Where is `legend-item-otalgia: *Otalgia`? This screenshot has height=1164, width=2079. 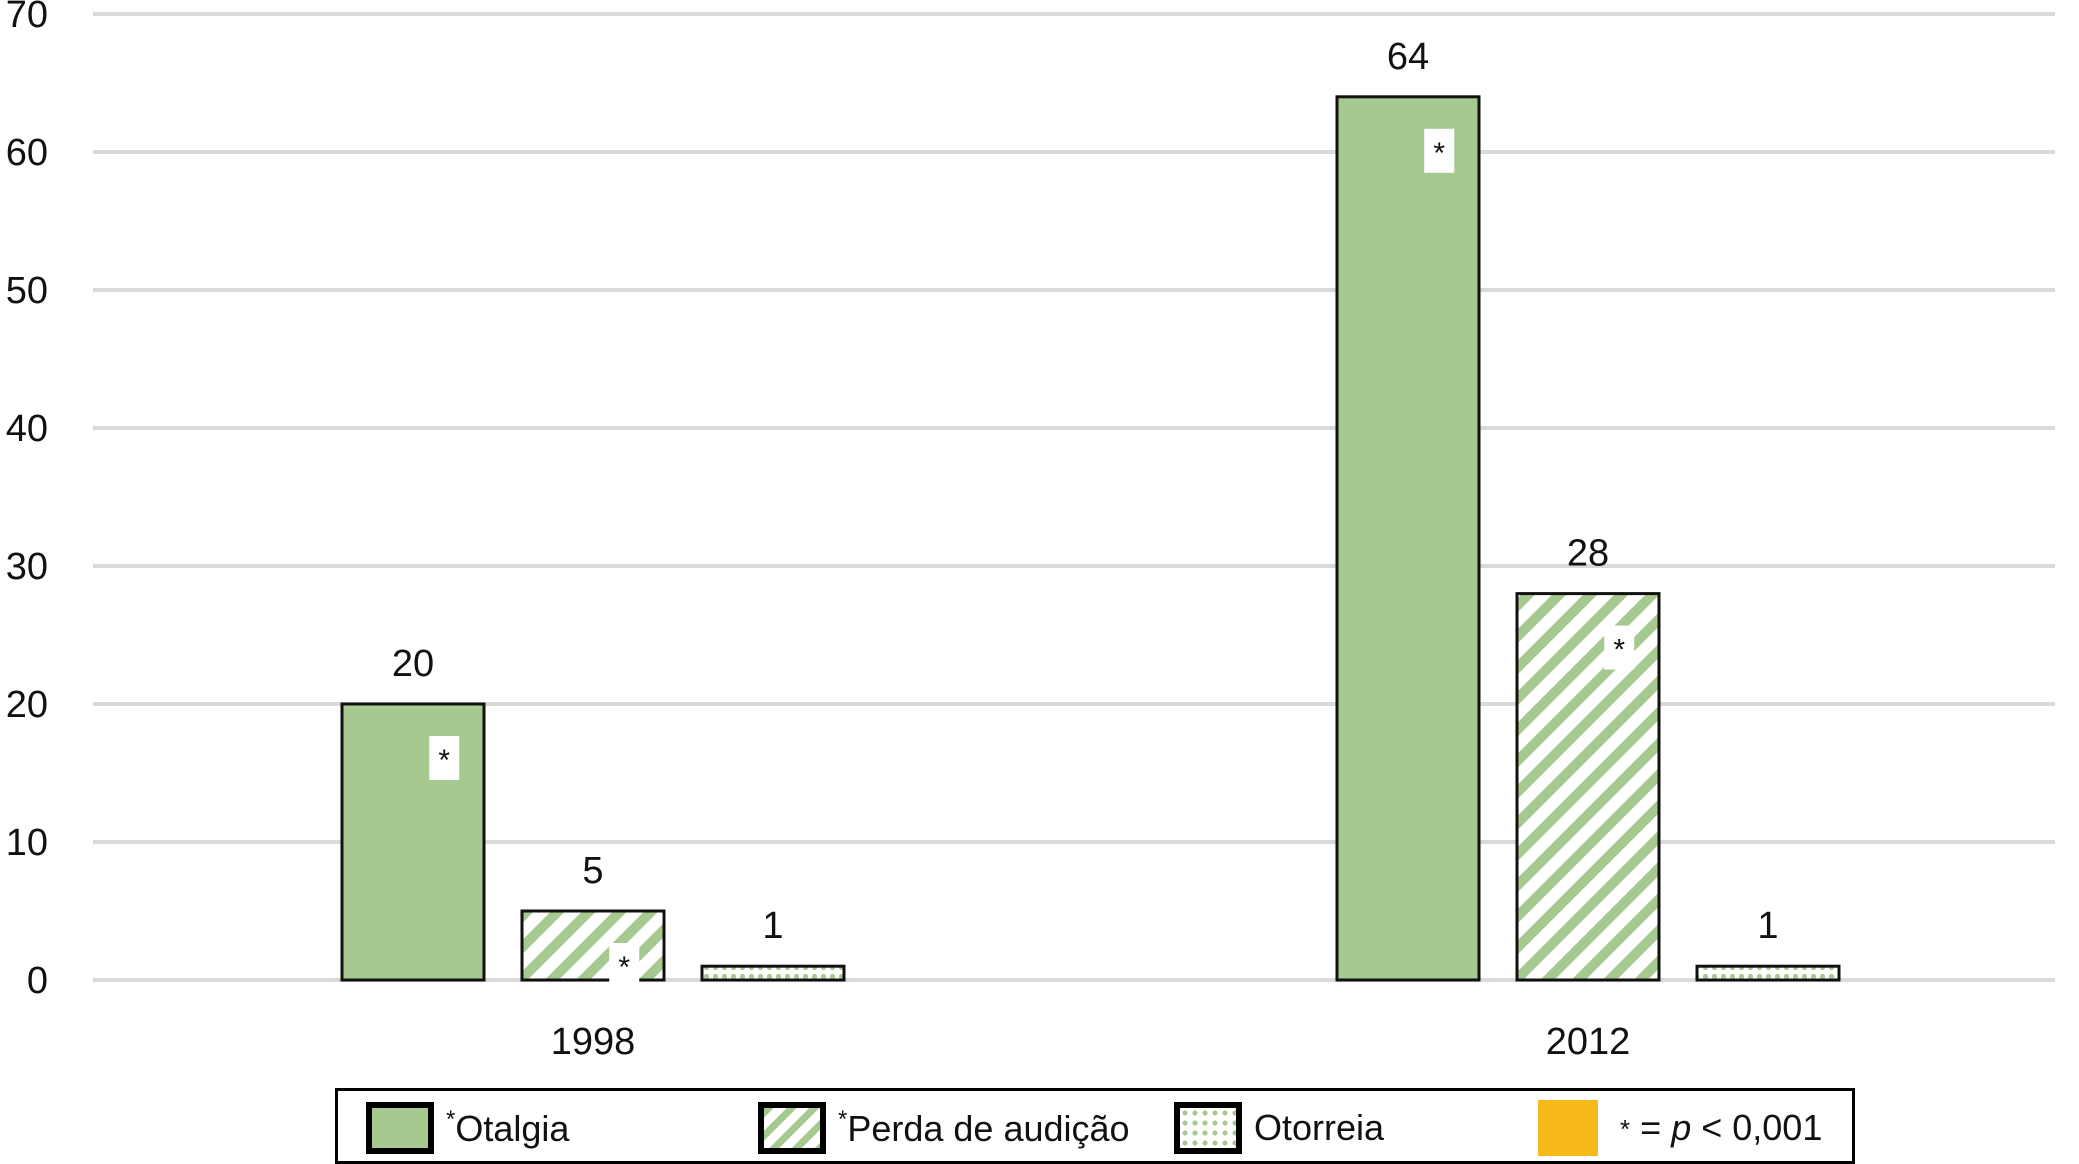
legend-item-otalgia: *Otalgia is located at coordinates (467, 1128).